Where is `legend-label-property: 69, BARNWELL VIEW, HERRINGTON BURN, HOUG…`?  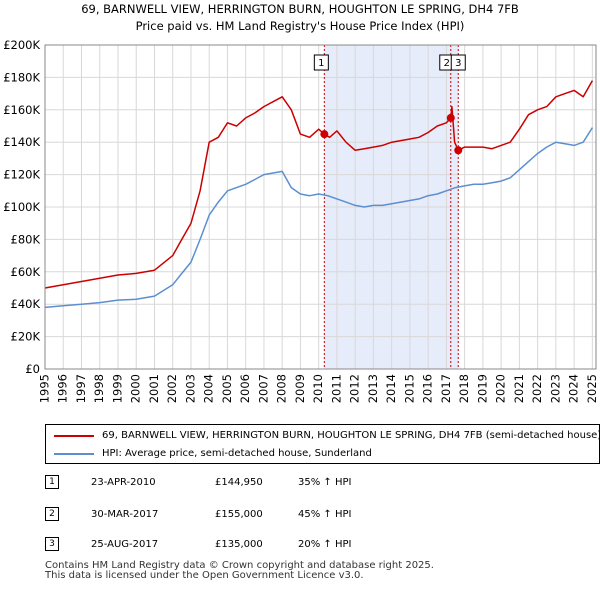
legend-label-property: 69, BARNWELL VIEW, HERRINGTON BURN, HOUG… is located at coordinates (351, 435).